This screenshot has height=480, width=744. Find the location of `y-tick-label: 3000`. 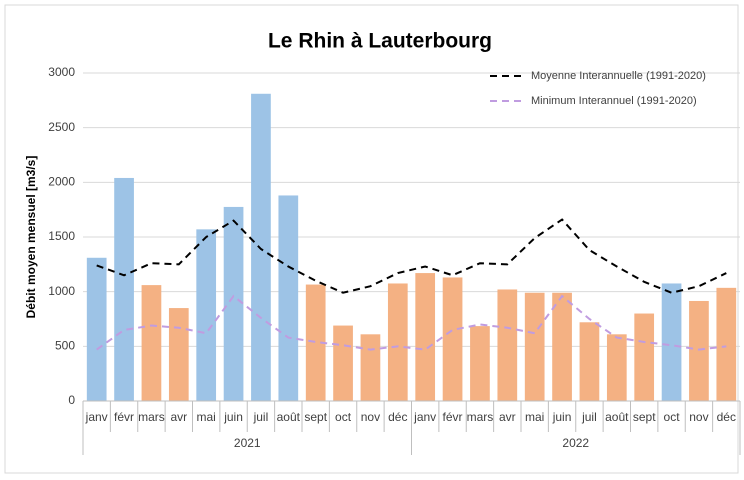

y-tick-label: 3000 is located at coordinates (61, 72).